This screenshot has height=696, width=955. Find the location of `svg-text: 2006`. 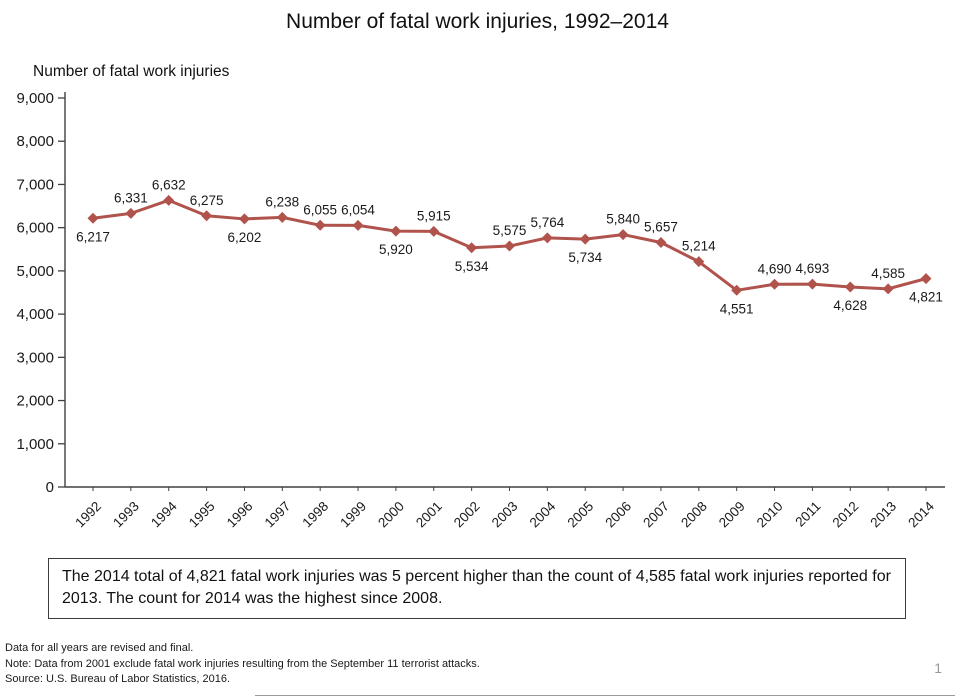

svg-text: 2006 is located at coordinates (618, 515).